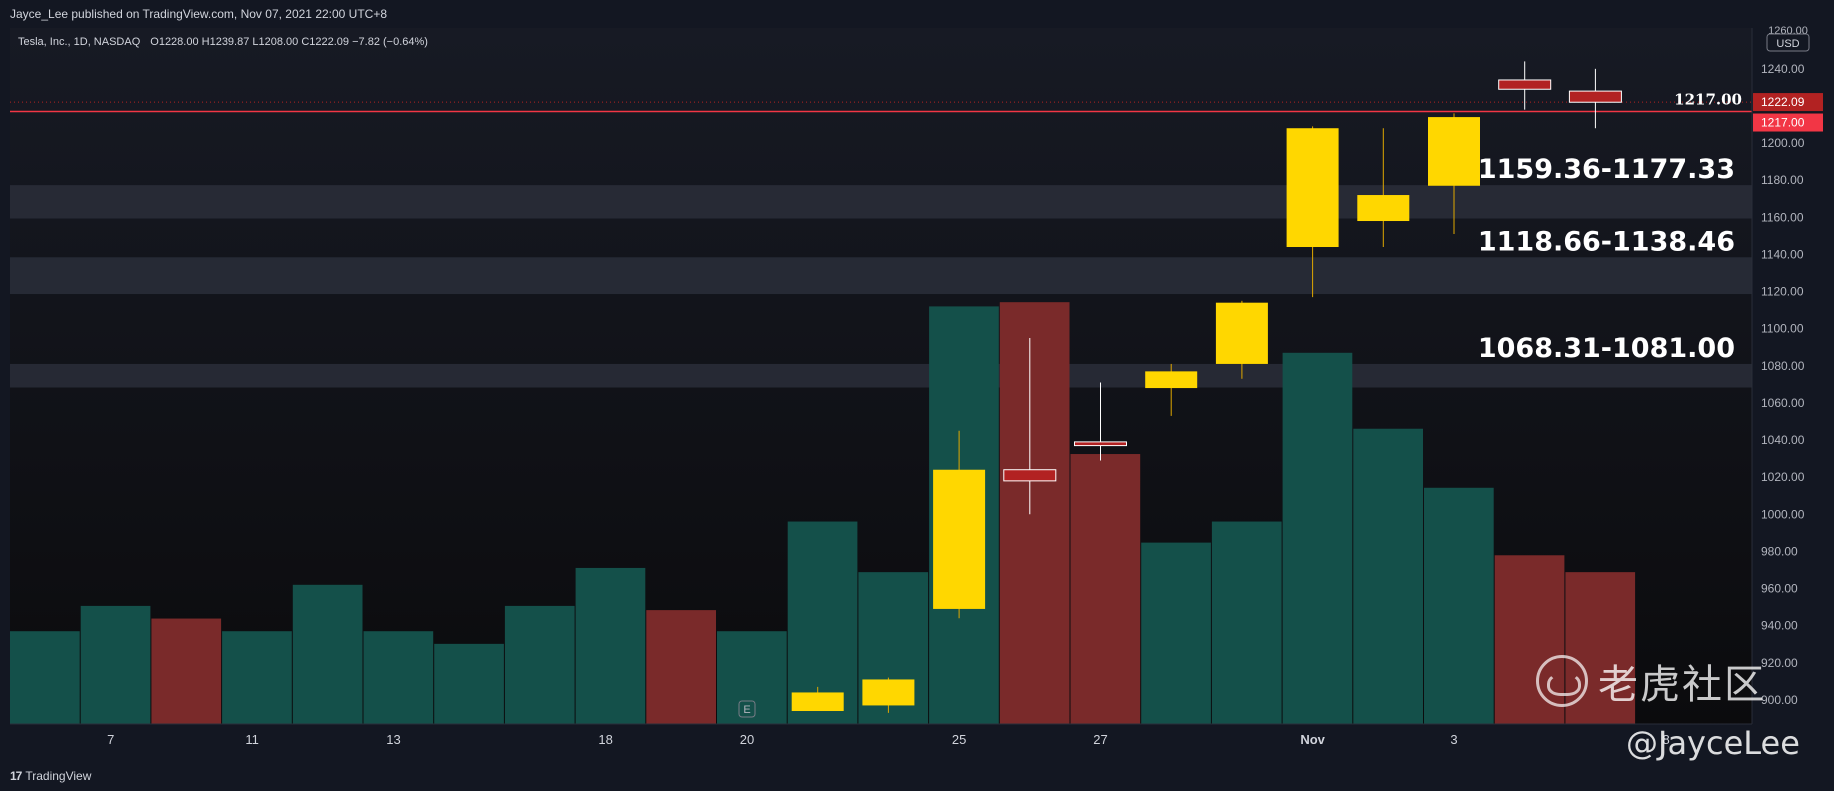  Describe the element at coordinates (888, 739) in the screenshot. I see `time-axis: 7 11 13 18 20 25 27 Nov 3 8` at that location.